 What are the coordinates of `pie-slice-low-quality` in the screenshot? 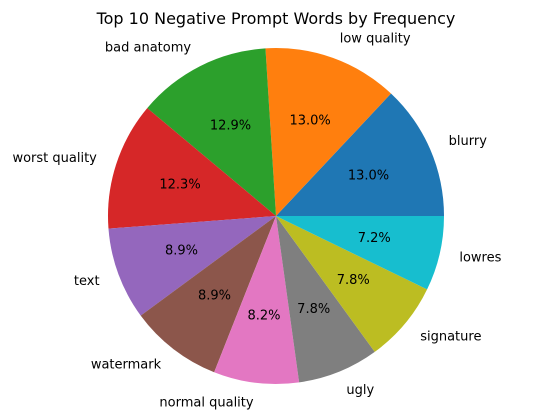 It's located at (328, 132).